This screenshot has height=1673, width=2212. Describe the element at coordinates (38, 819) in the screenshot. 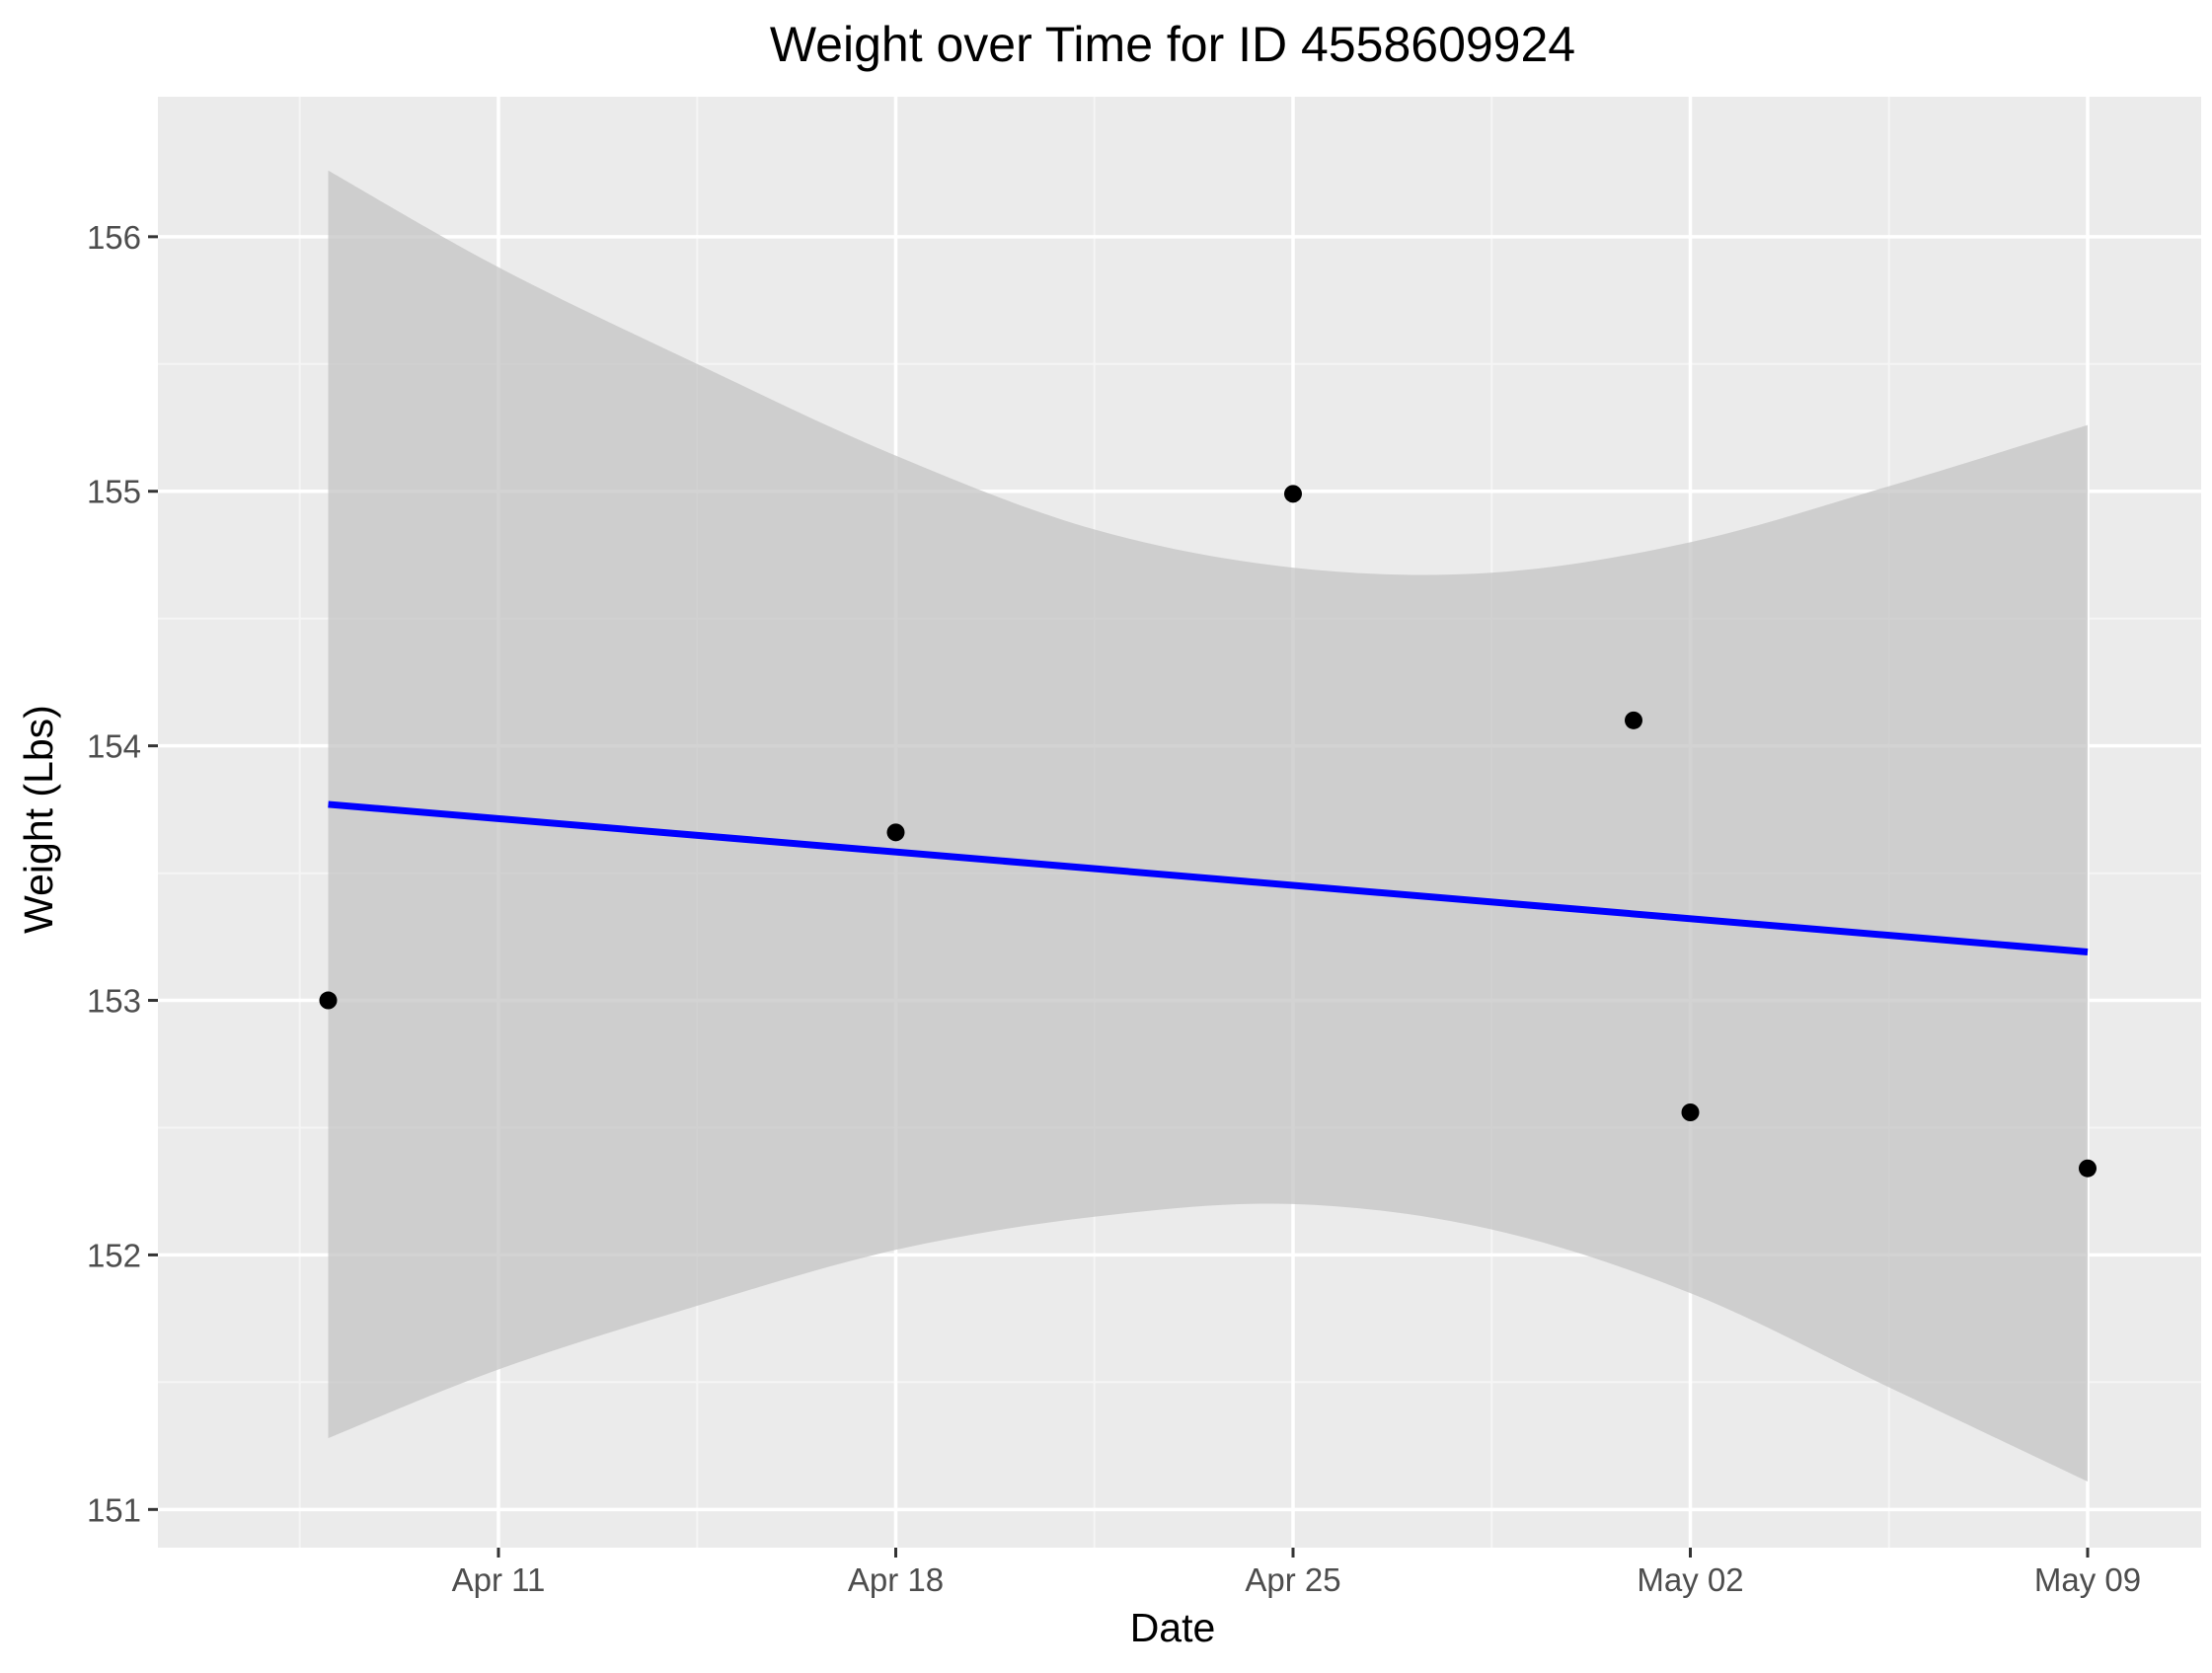

I see `y-axis-title: Weight (Lbs)` at that location.